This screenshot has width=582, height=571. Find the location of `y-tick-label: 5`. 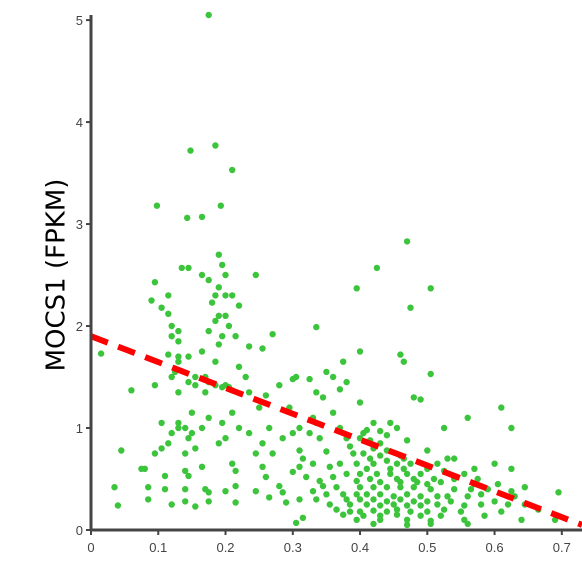

y-tick-label: 5 is located at coordinates (79, 20).